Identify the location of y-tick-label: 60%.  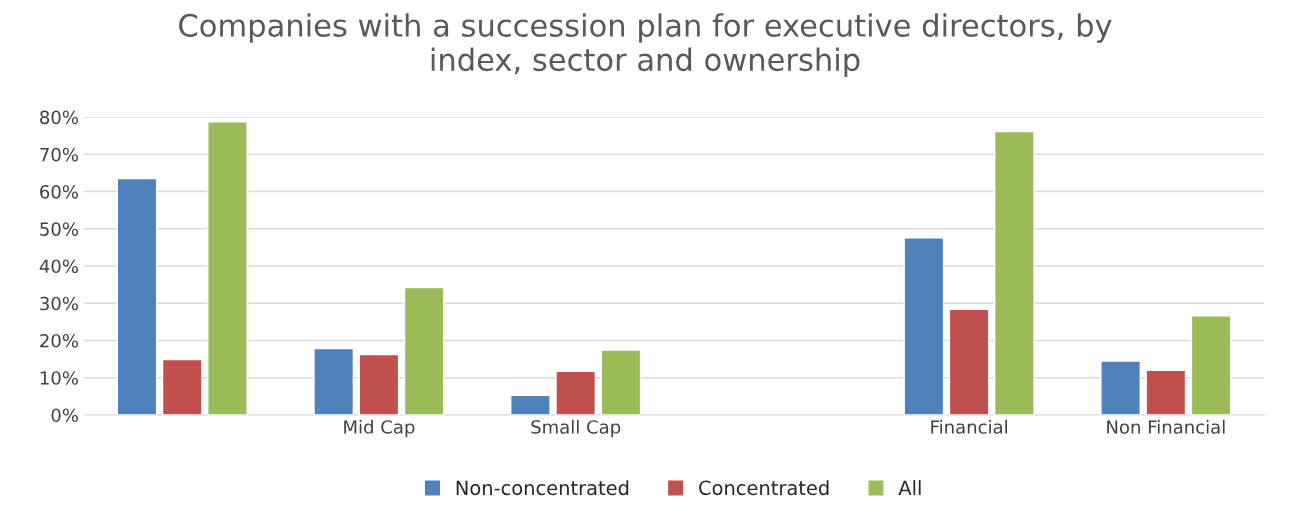
(59, 191).